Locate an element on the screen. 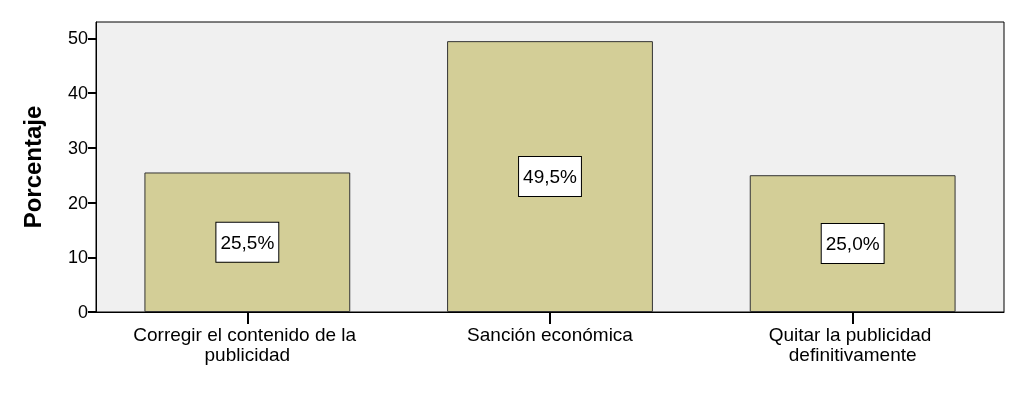  x-tick-label: Quitar la publicidad definitivamente is located at coordinates (852, 344).